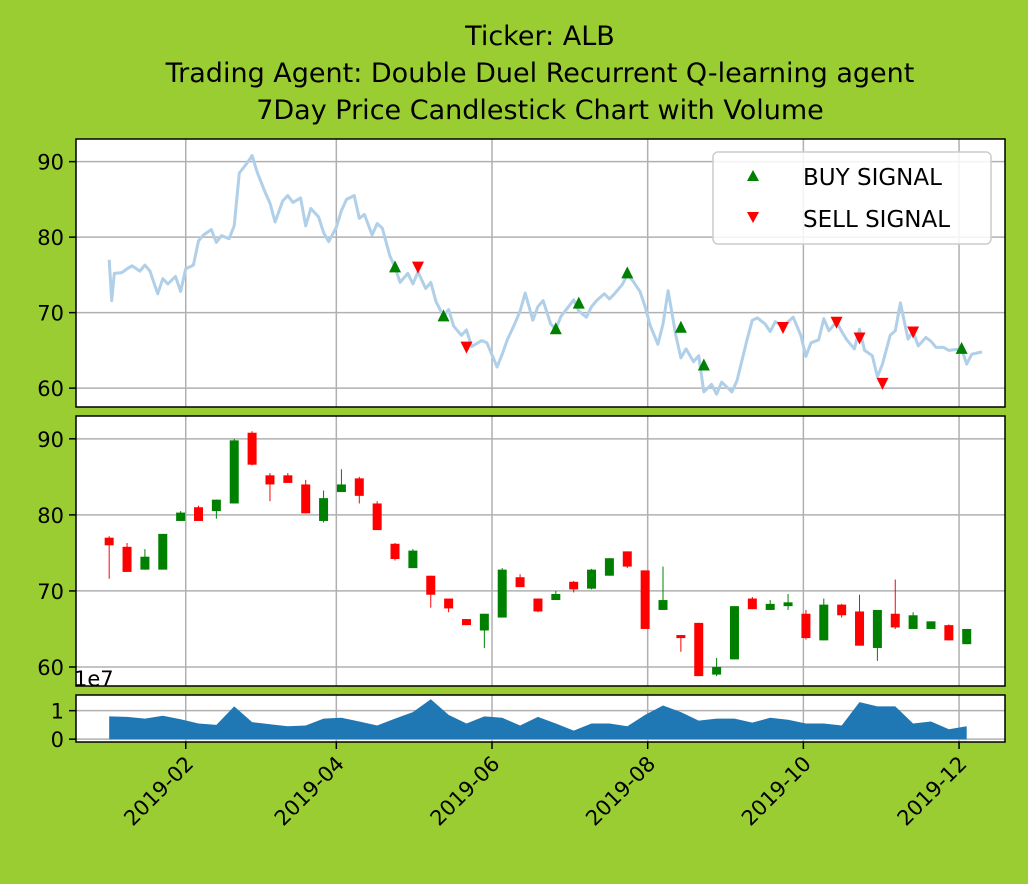 The image size is (1028, 884). What do you see at coordinates (63, 726) in the screenshot?
I see `volume-panel-y-ticks: 01` at bounding box center [63, 726].